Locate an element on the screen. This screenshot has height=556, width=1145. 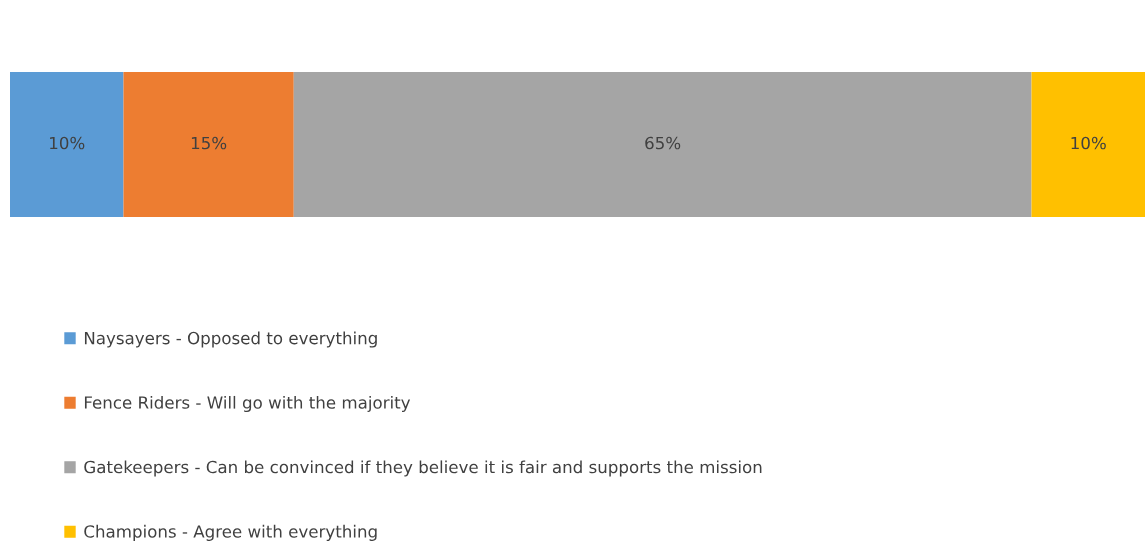
legend-label: Champions - Agree with everything is located at coordinates (230, 532).